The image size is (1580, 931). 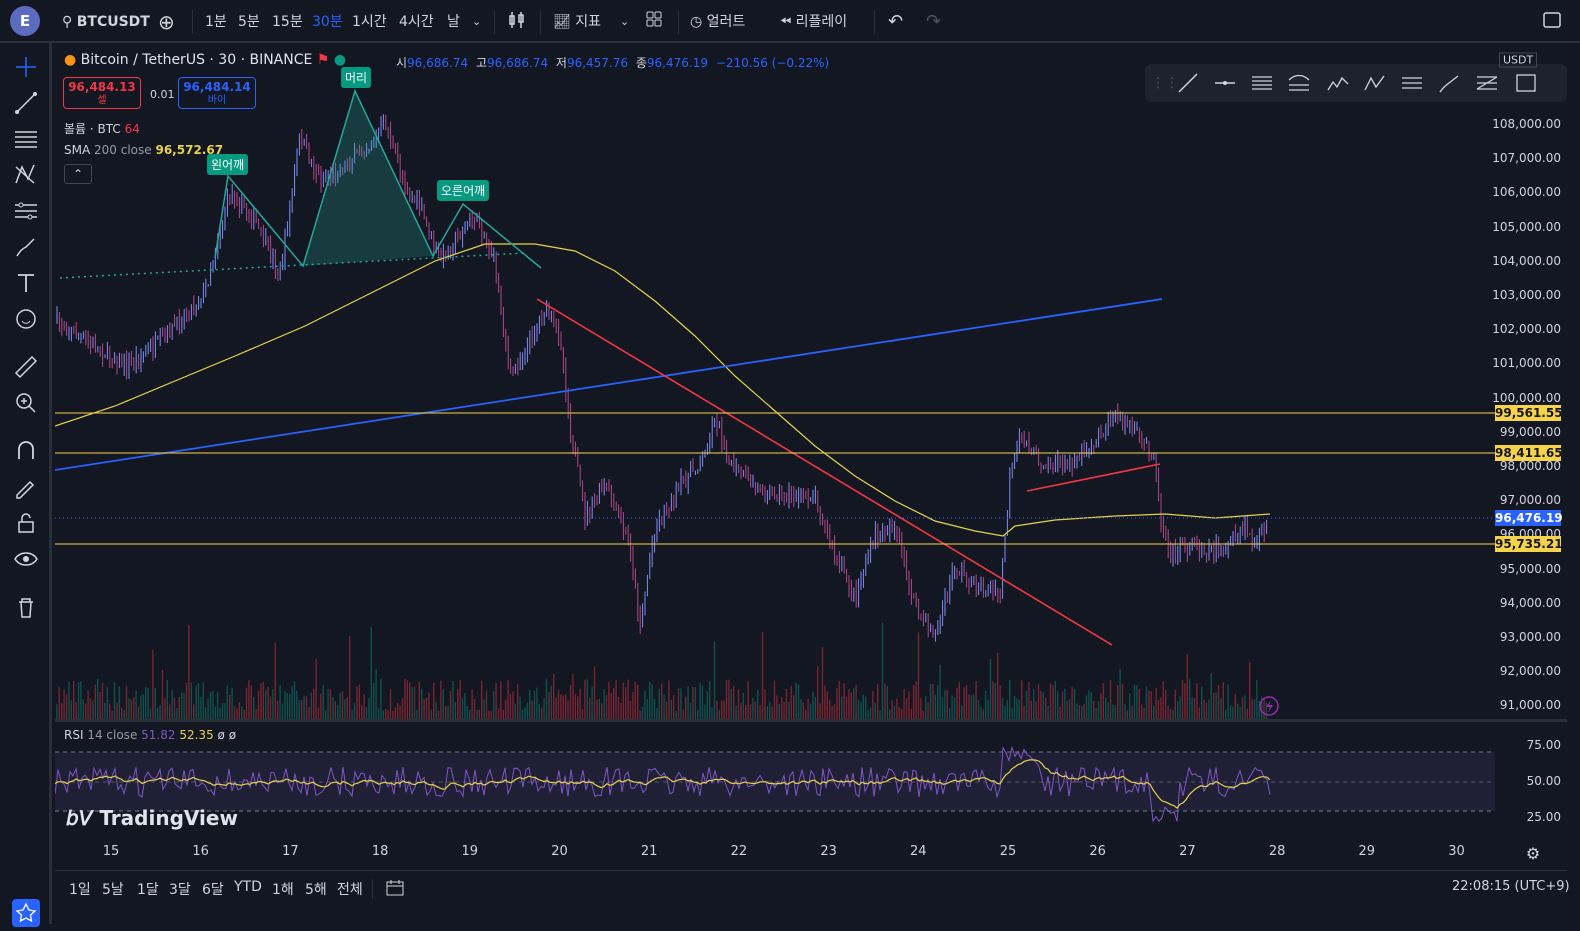 What do you see at coordinates (1188, 83) in the screenshot?
I see `trend-line-tool-icon` at bounding box center [1188, 83].